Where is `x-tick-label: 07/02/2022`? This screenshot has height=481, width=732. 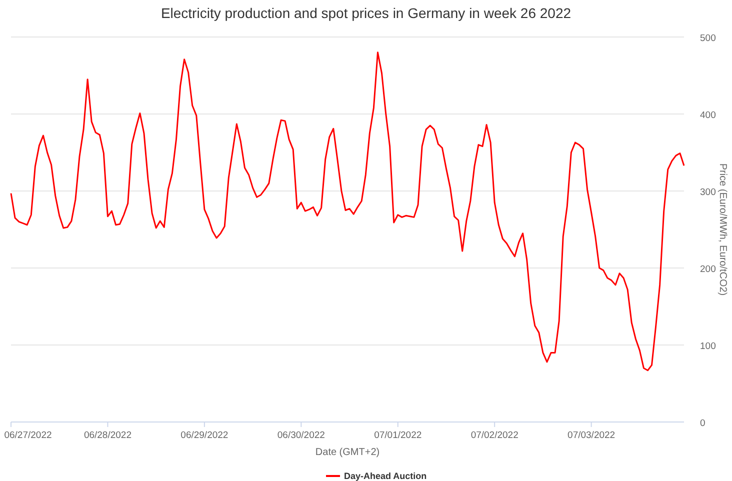
x-tick-label: 07/02/2022 is located at coordinates (494, 435).